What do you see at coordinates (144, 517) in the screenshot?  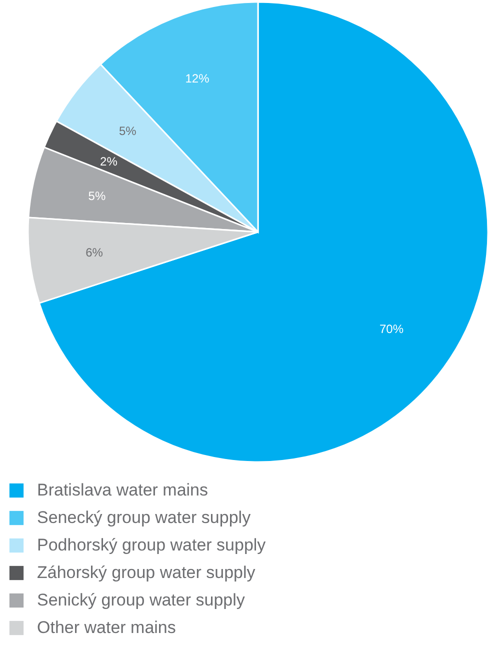 I see `legend-label: Senecký group water supply` at bounding box center [144, 517].